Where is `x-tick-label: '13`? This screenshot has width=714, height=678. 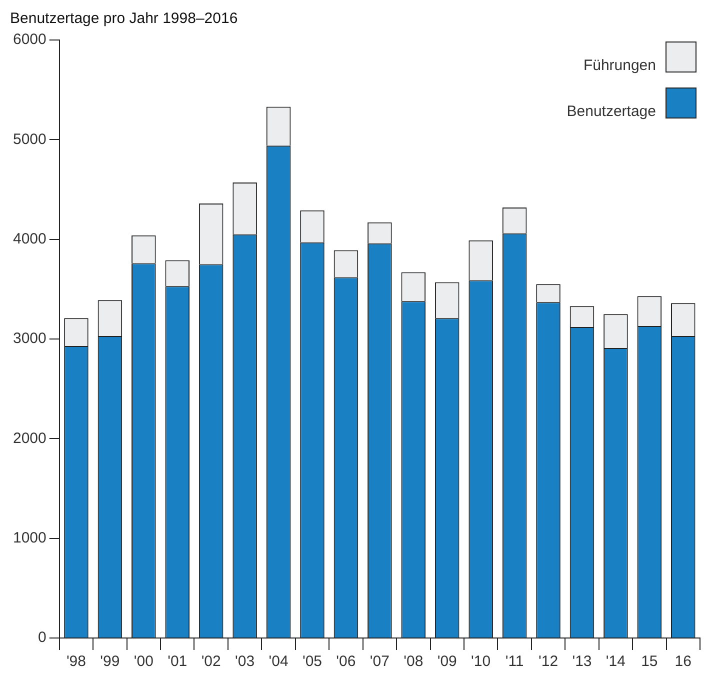 x-tick-label: '13 is located at coordinates (582, 661).